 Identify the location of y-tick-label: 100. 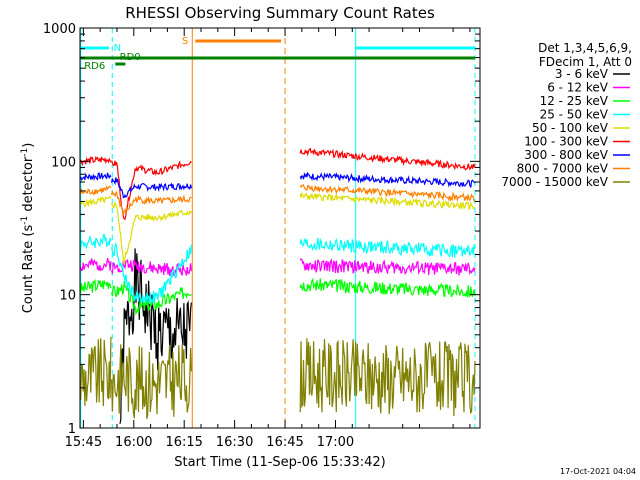
(63, 162).